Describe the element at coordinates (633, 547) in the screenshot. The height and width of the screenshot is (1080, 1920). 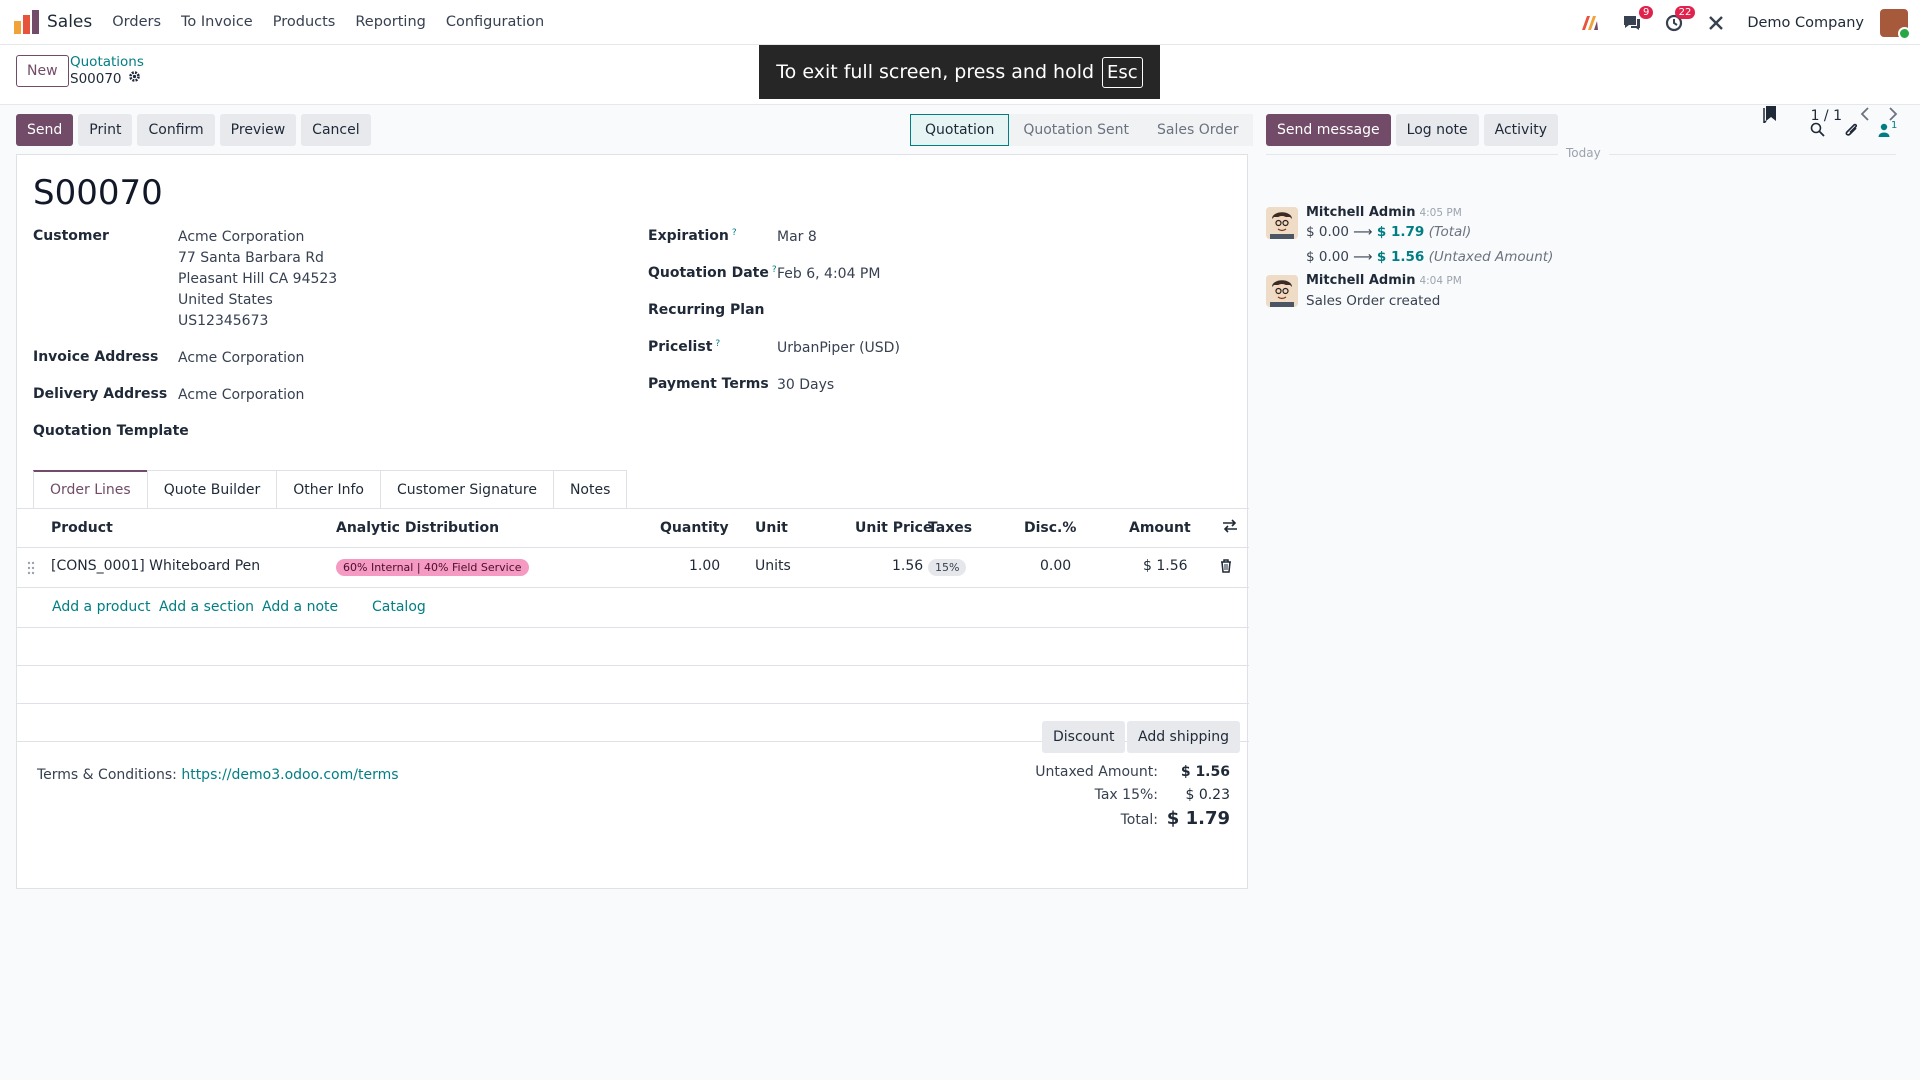
I see `header-divider` at that location.